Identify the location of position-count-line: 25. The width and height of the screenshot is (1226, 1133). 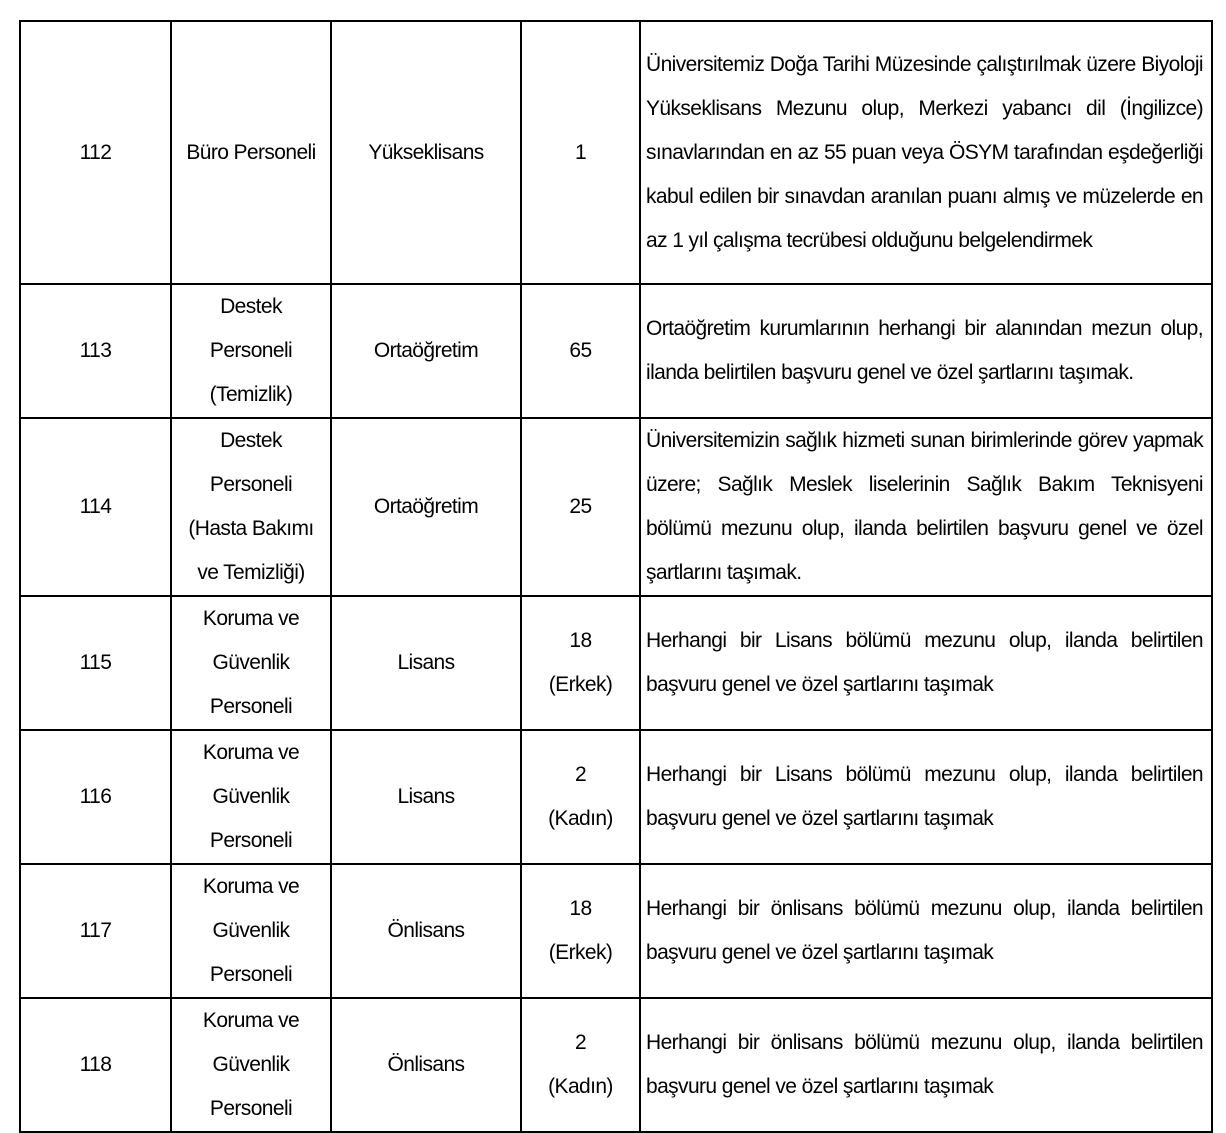
(580, 506).